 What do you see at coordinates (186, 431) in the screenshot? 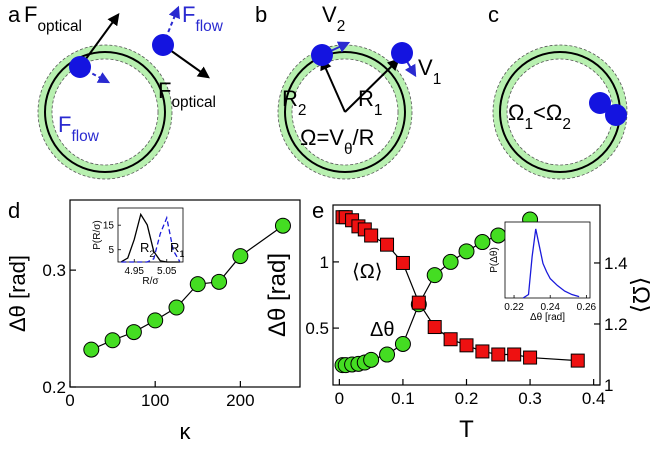
I see `x-axis-label: κ` at bounding box center [186, 431].